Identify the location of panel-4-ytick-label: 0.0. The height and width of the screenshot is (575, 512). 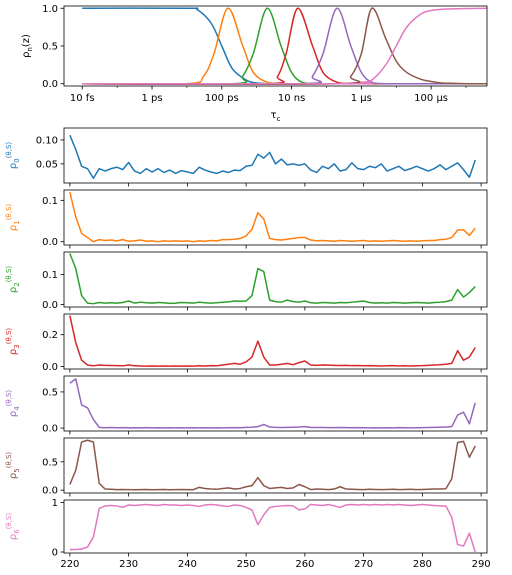
(50, 367).